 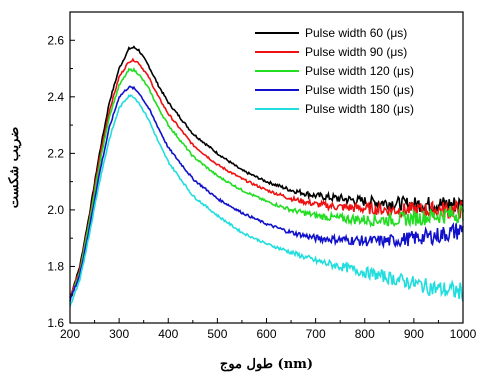 What do you see at coordinates (55, 266) in the screenshot?
I see `y-tick-label: 1.8` at bounding box center [55, 266].